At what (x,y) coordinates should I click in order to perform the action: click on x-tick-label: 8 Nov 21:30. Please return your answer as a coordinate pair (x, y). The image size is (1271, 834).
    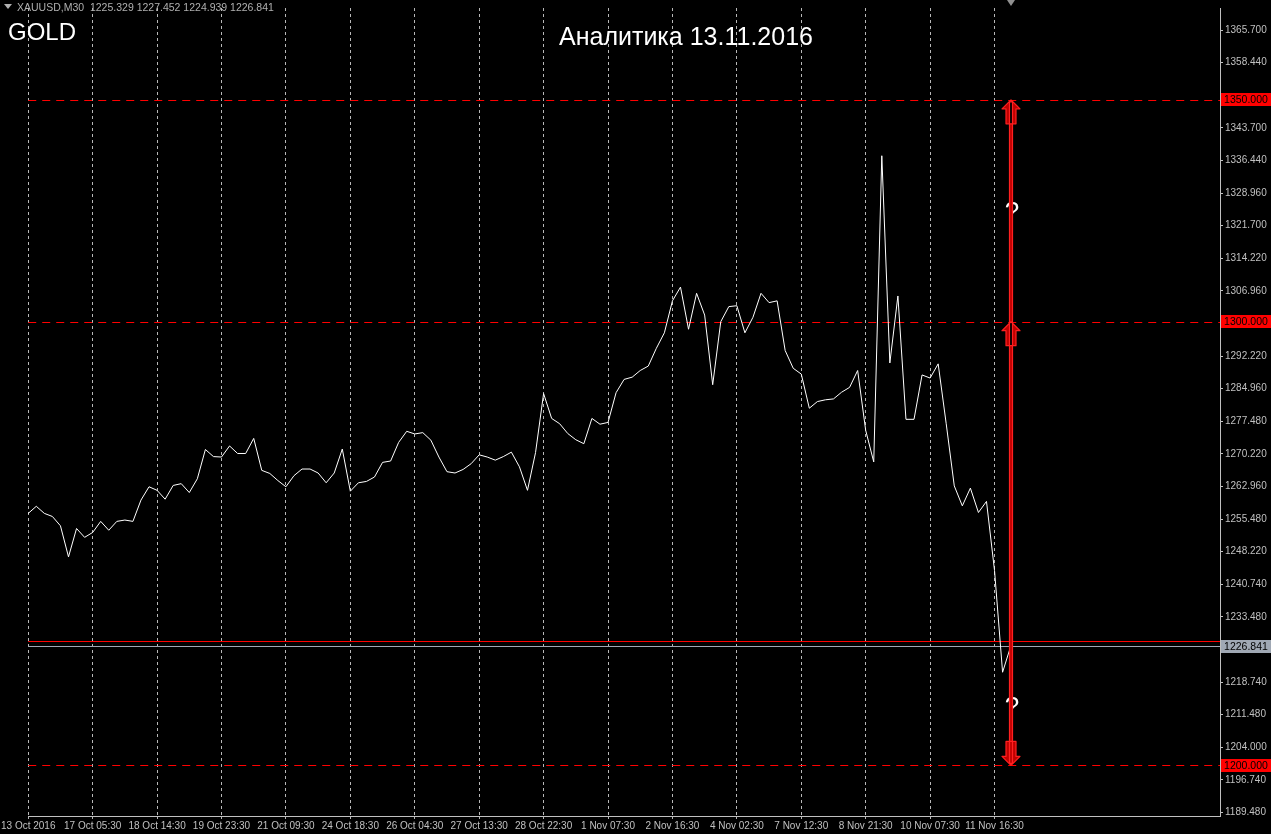
    Looking at the image, I should click on (866, 825).